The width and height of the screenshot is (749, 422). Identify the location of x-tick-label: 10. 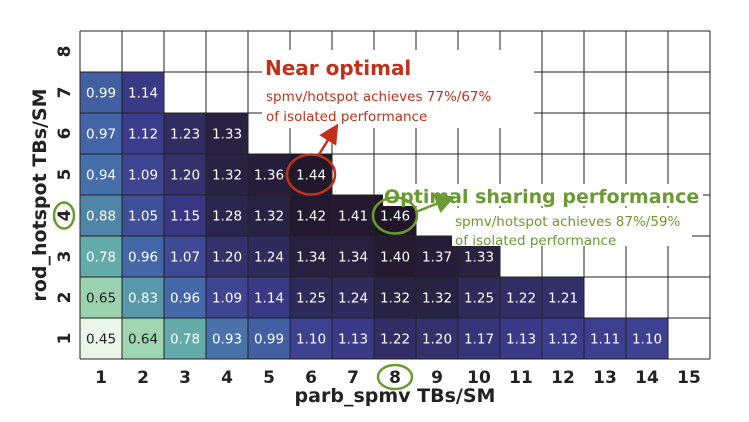
(479, 378).